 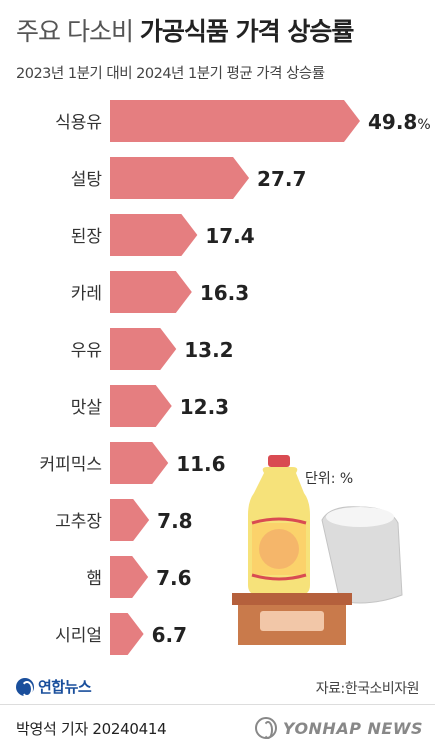 What do you see at coordinates (169, 635) in the screenshot?
I see `value-label: 6.7` at bounding box center [169, 635].